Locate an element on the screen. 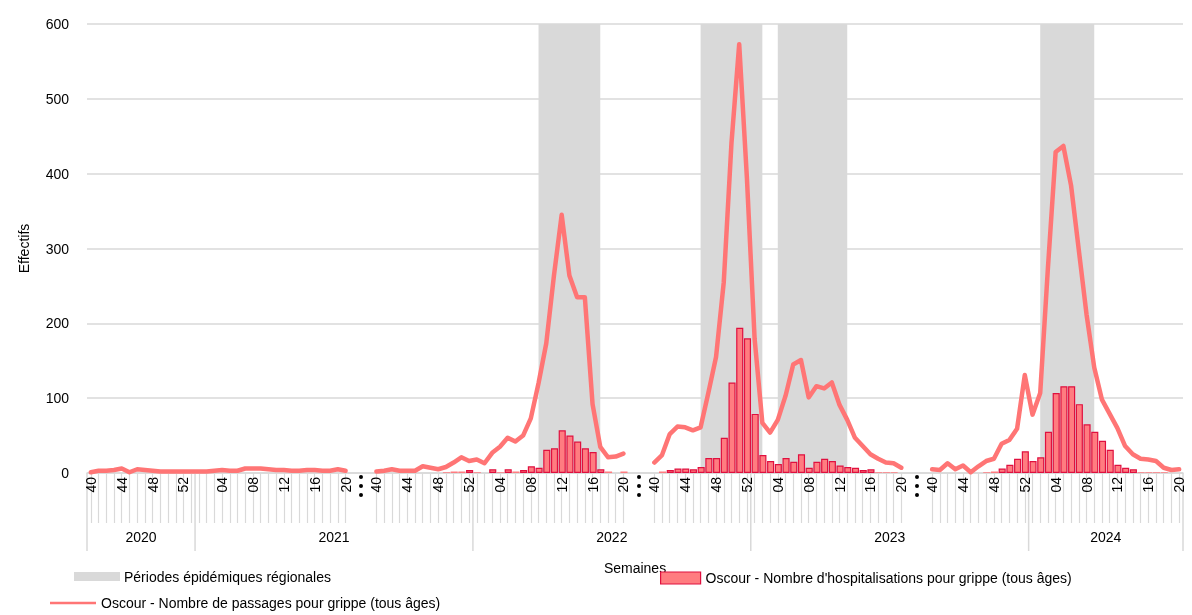  y-tick-label: 500 is located at coordinates (57, 98).